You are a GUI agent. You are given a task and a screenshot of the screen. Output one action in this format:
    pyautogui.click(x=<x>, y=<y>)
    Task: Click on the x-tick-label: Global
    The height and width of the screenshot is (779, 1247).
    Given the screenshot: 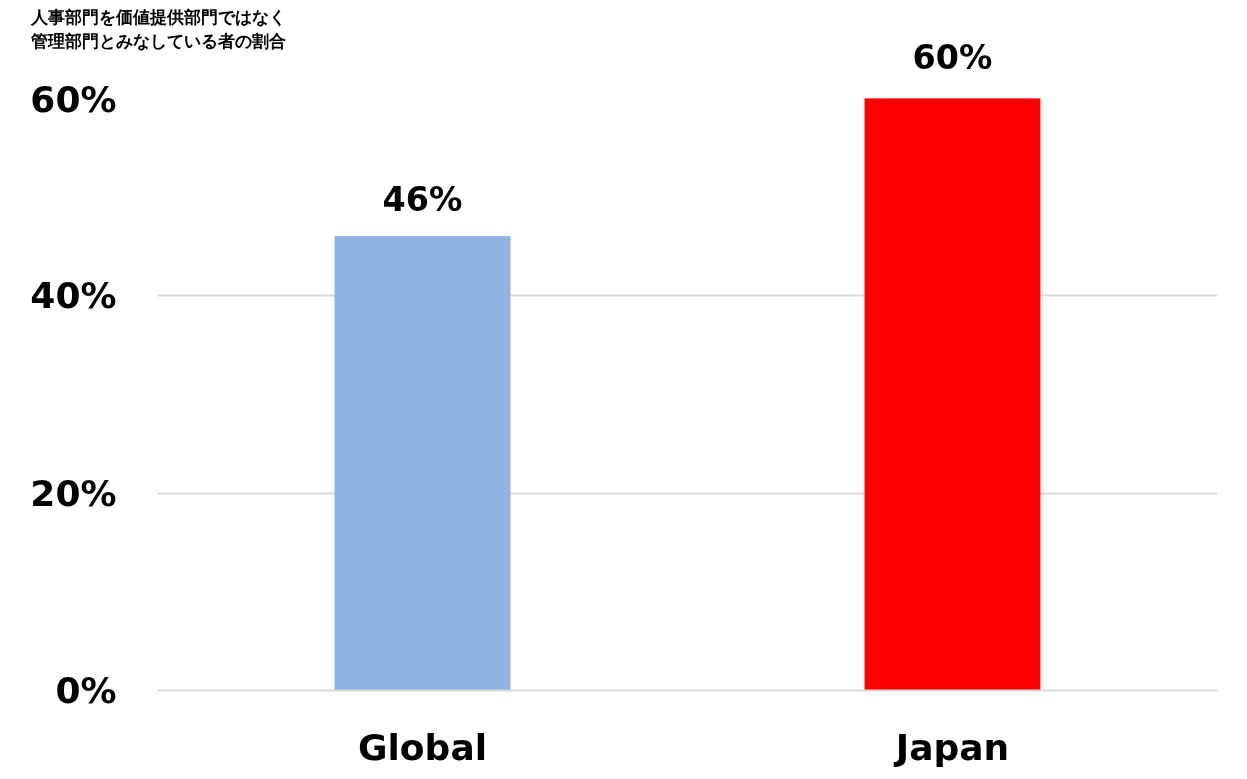 What is the action you would take?
    pyautogui.click(x=422, y=747)
    